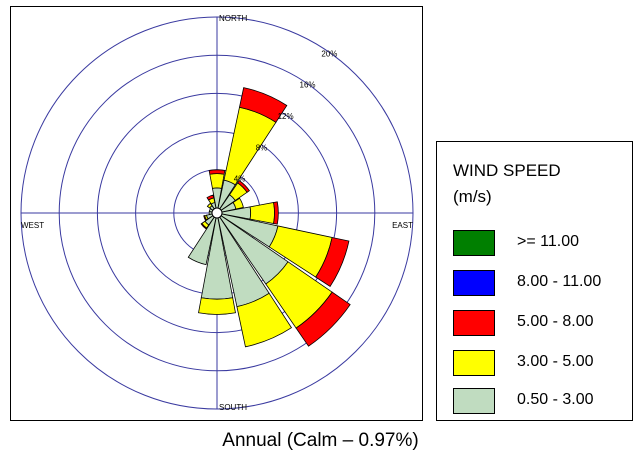 The width and height of the screenshot is (641, 462). I want to click on ring-label: 8%, so click(262, 147).